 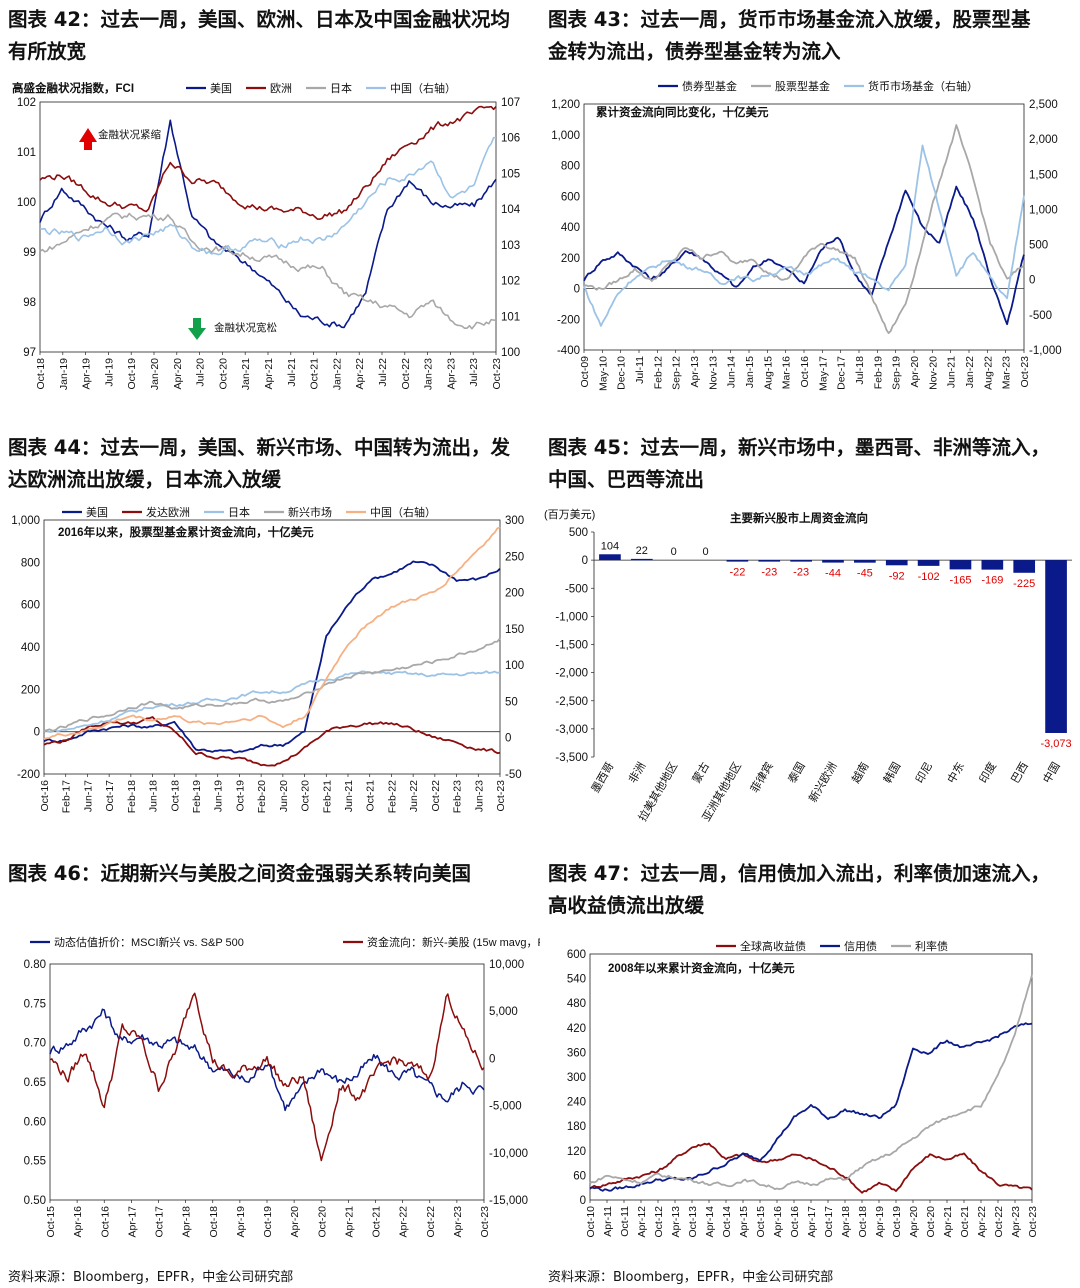 I want to click on fig44-xtick-label: Jun-23, so click(x=479, y=796).